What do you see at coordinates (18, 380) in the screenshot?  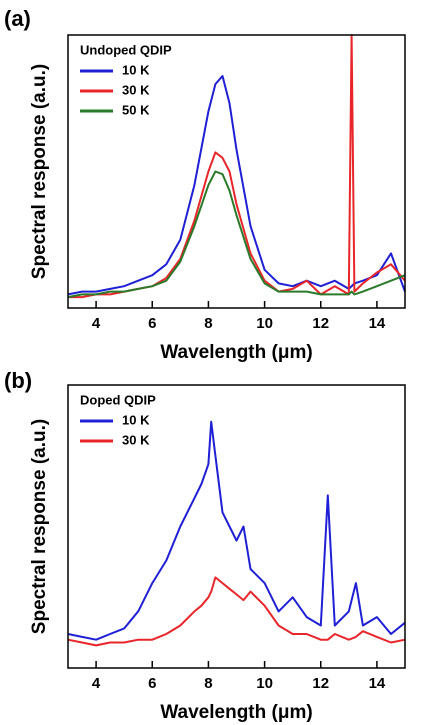 I see `panel-label: (b)` at bounding box center [18, 380].